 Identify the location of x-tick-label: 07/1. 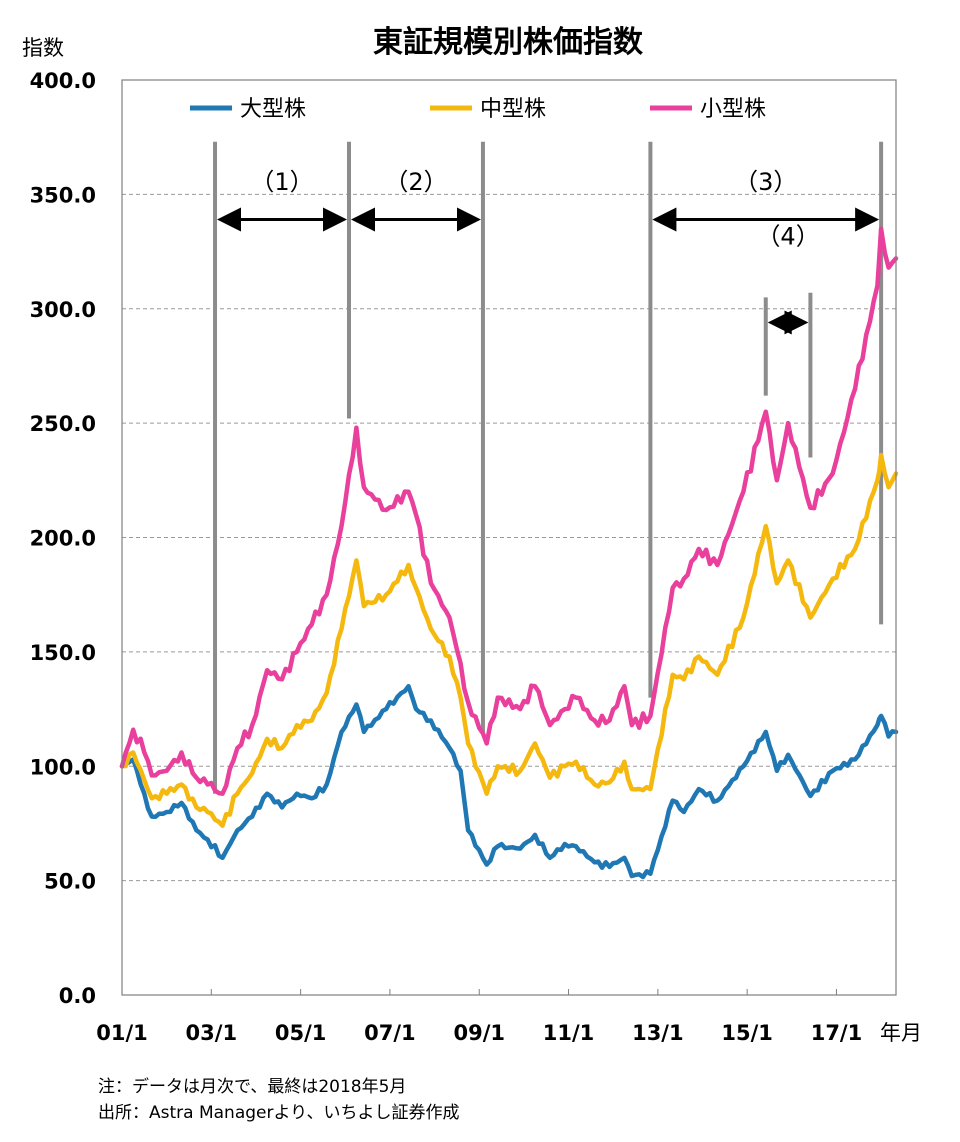
(390, 1033).